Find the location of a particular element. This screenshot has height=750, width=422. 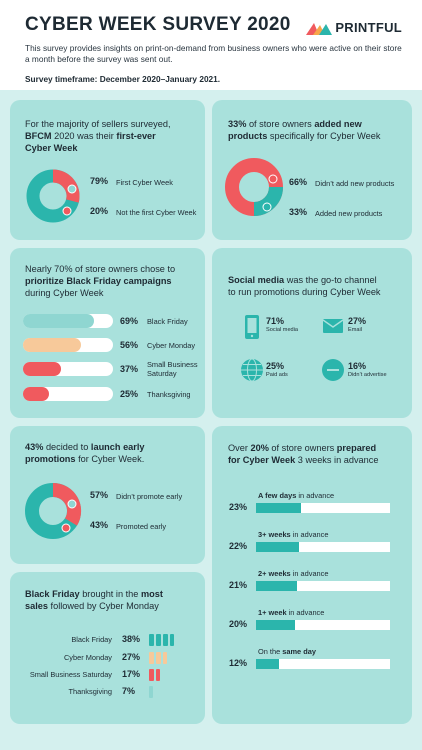

campaign-pct: 37% is located at coordinates (129, 369).